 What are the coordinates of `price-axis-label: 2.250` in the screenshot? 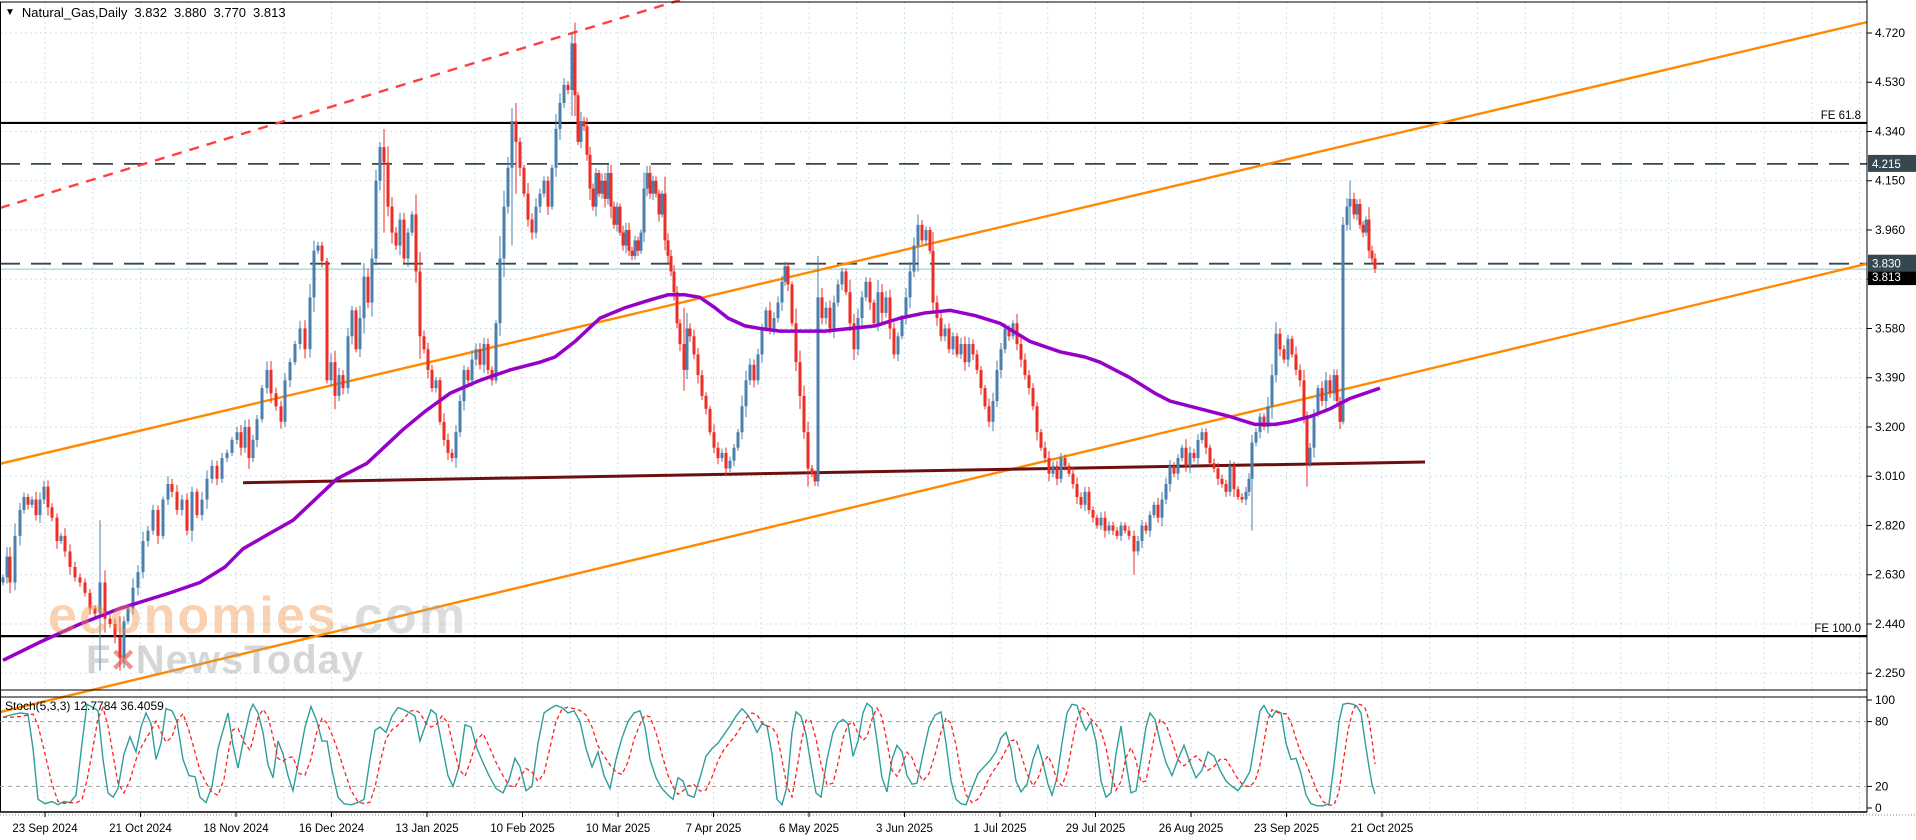 It's located at (1890, 673).